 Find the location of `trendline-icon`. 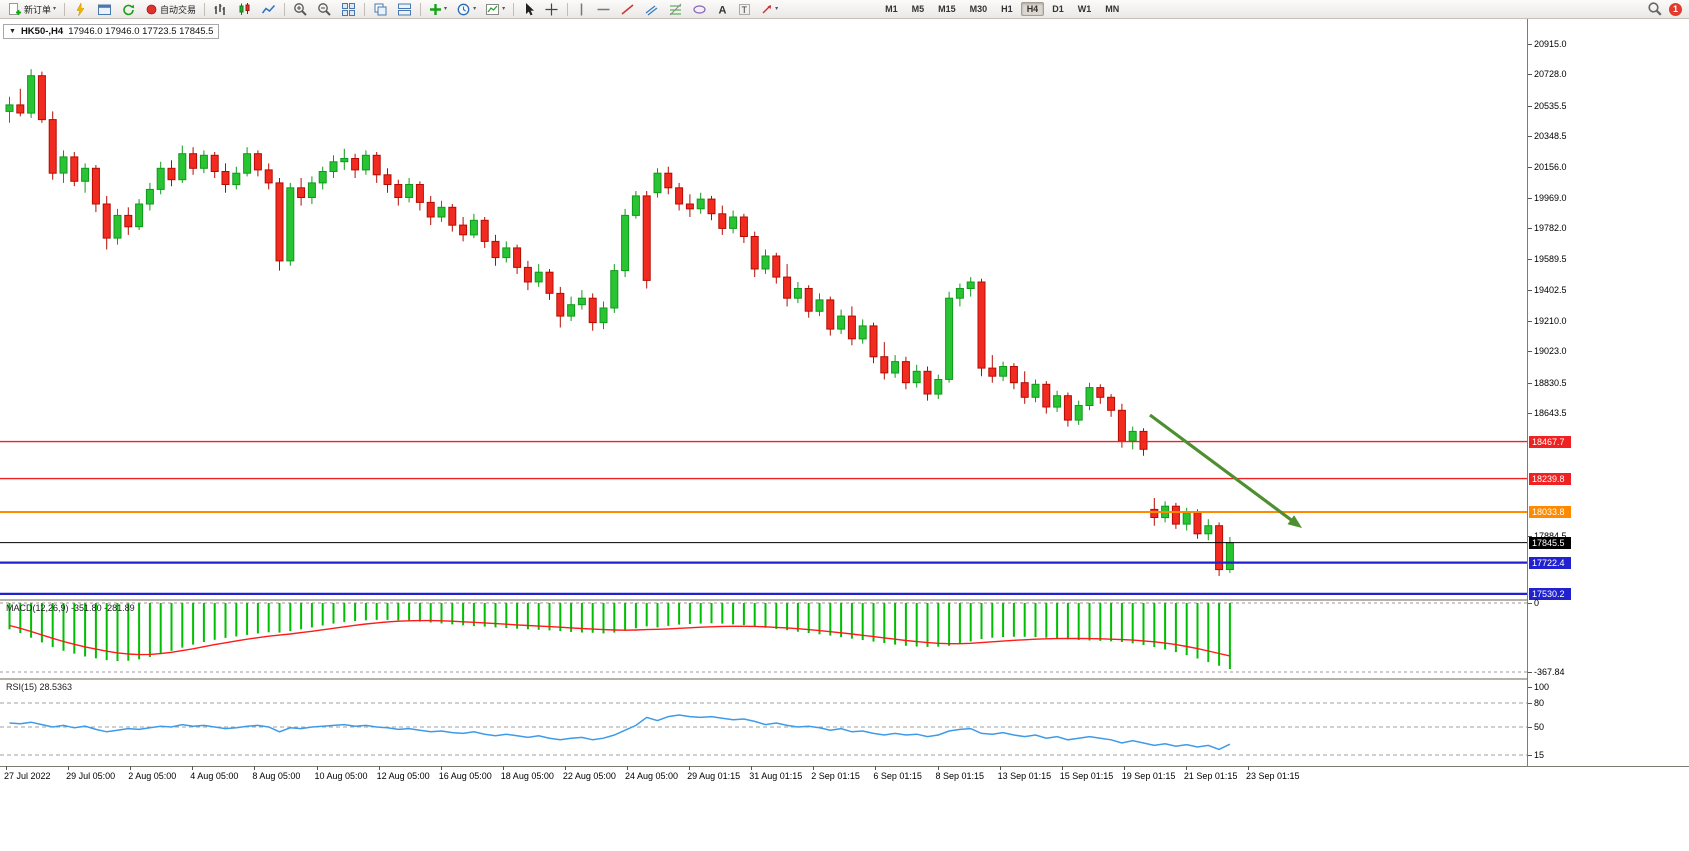

trendline-icon is located at coordinates (627, 9).